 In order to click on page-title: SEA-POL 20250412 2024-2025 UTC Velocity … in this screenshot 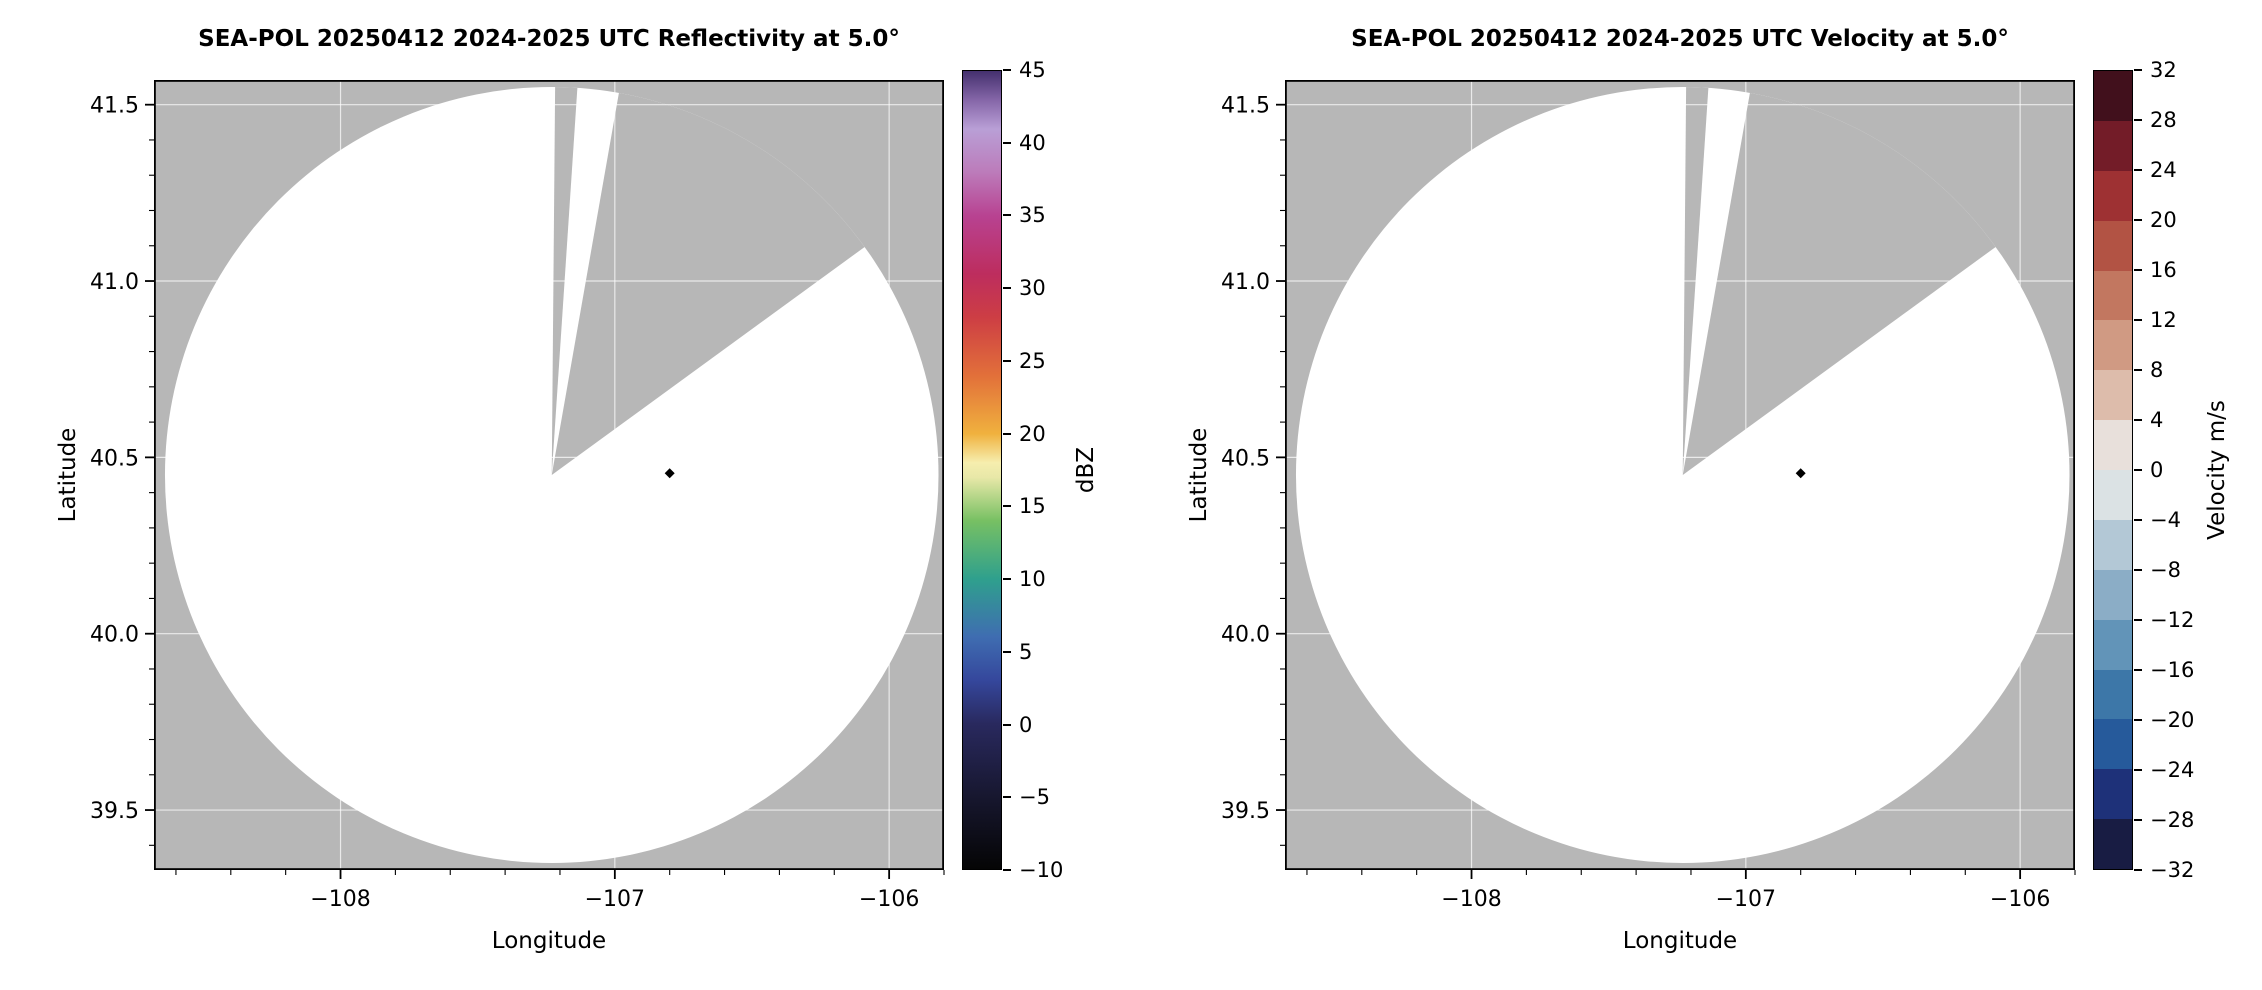, I will do `click(1680, 39)`.